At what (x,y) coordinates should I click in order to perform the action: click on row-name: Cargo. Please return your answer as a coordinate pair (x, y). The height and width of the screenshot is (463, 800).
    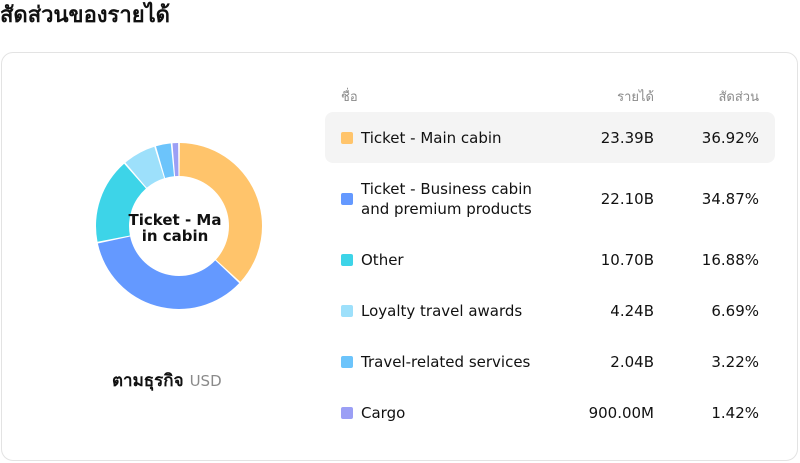
    Looking at the image, I should click on (383, 412).